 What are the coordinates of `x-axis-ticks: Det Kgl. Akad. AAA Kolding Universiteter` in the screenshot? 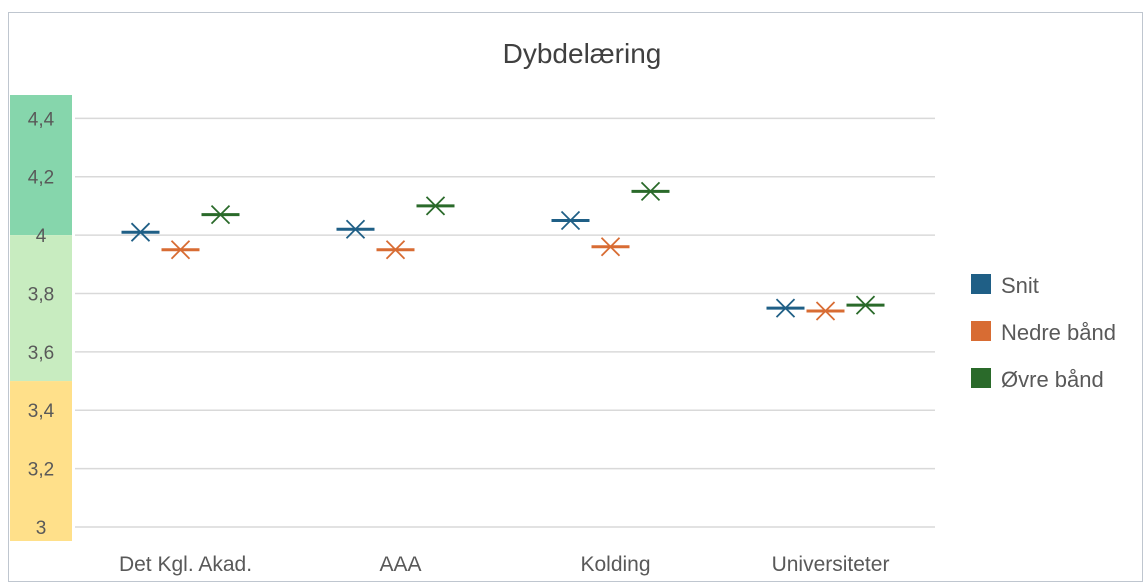 It's located at (504, 564).